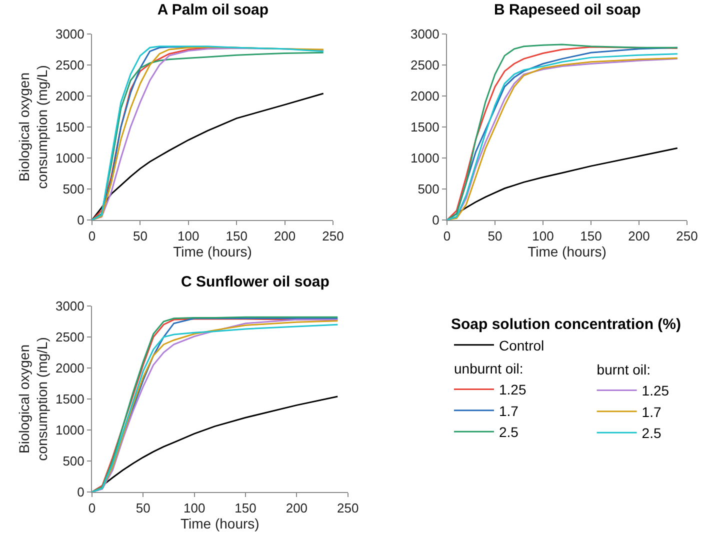 The width and height of the screenshot is (709, 544). What do you see at coordinates (489, 368) in the screenshot?
I see `text: unburnt oil:` at bounding box center [489, 368].